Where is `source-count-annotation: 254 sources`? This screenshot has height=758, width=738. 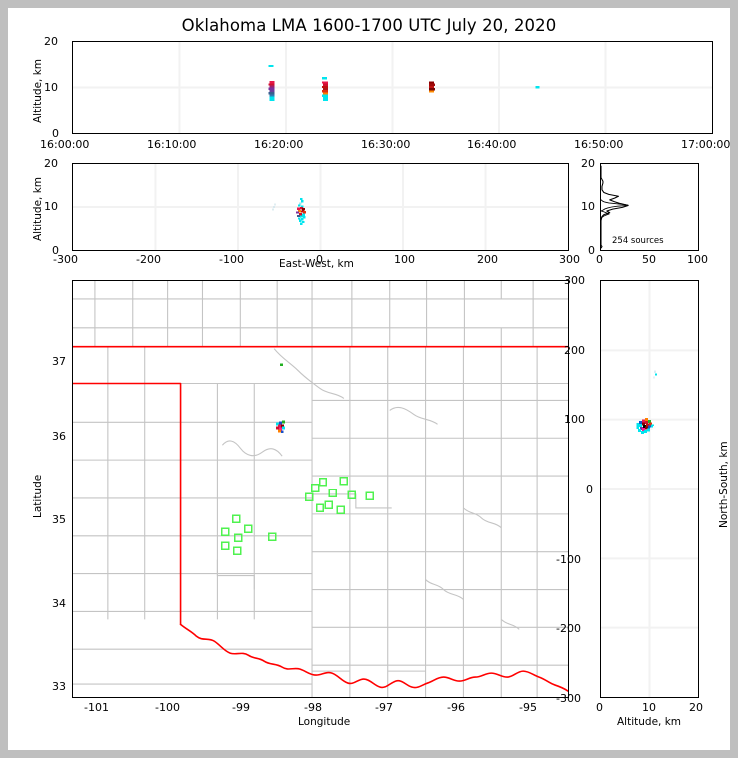
source-count-annotation: 254 sources is located at coordinates (638, 241).